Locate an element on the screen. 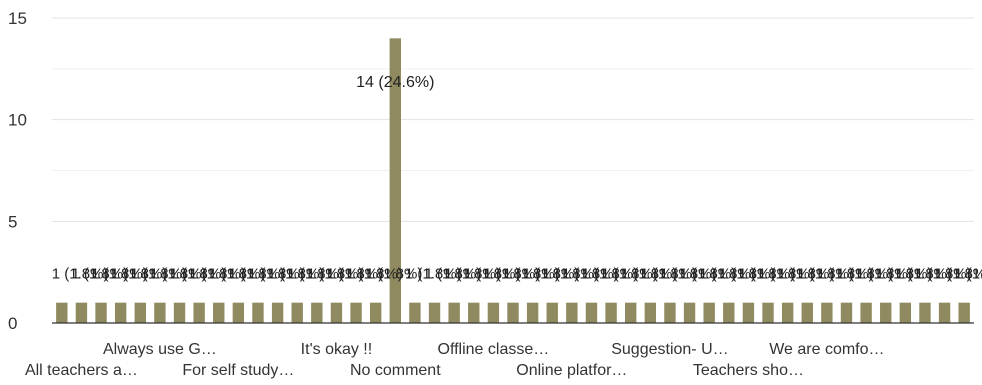 This screenshot has width=982, height=385. y-tick-label: 5 is located at coordinates (12, 221).